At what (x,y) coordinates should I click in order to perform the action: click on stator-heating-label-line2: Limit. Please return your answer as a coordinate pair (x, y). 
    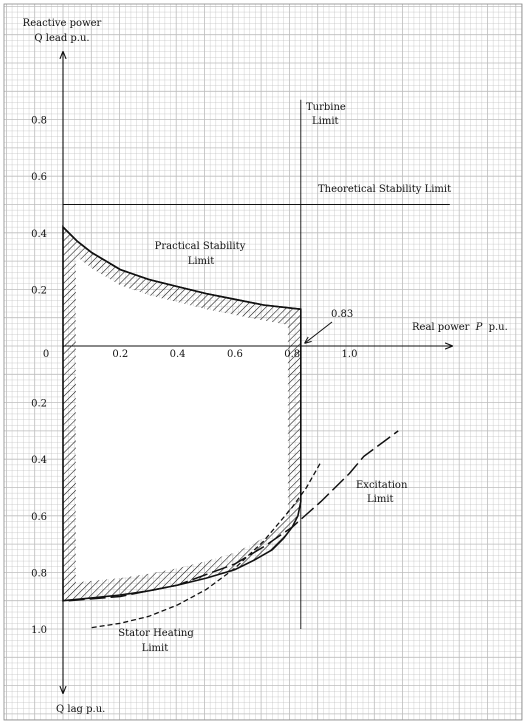
    Looking at the image, I should click on (155, 648).